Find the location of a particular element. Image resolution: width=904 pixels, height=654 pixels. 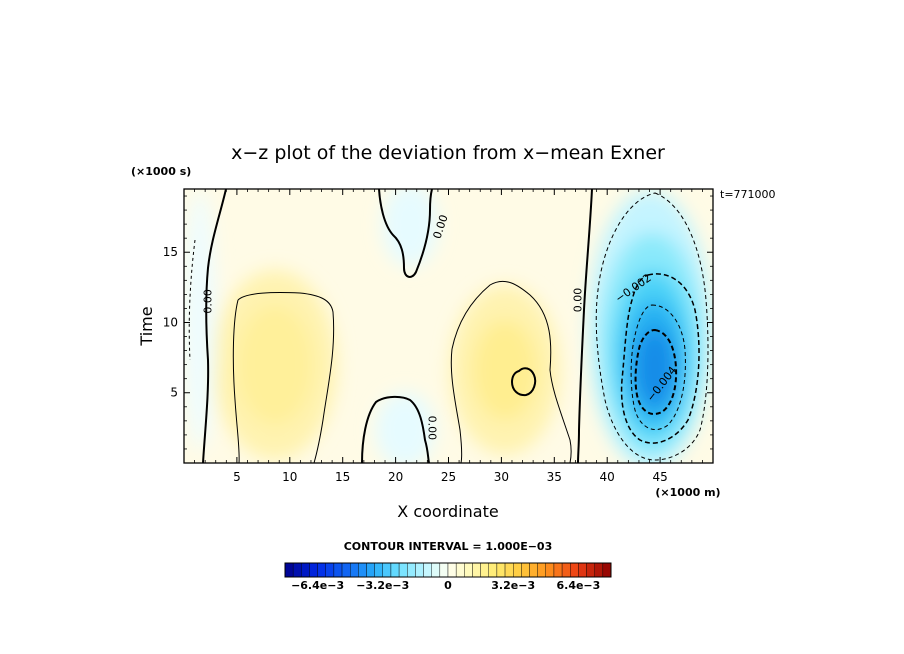

x-axis-label: X coordinate is located at coordinates (447, 511).